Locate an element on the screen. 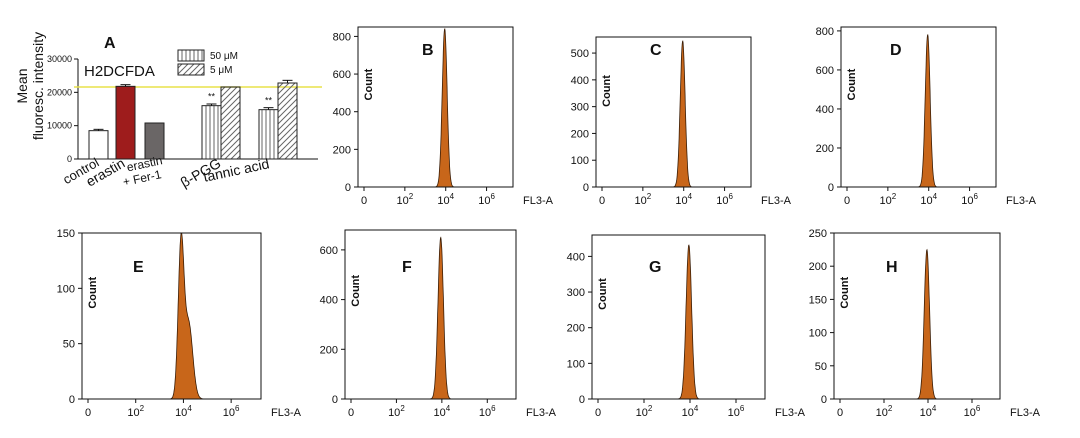 This screenshot has height=438, width=1080. panel-letter: D is located at coordinates (896, 50).